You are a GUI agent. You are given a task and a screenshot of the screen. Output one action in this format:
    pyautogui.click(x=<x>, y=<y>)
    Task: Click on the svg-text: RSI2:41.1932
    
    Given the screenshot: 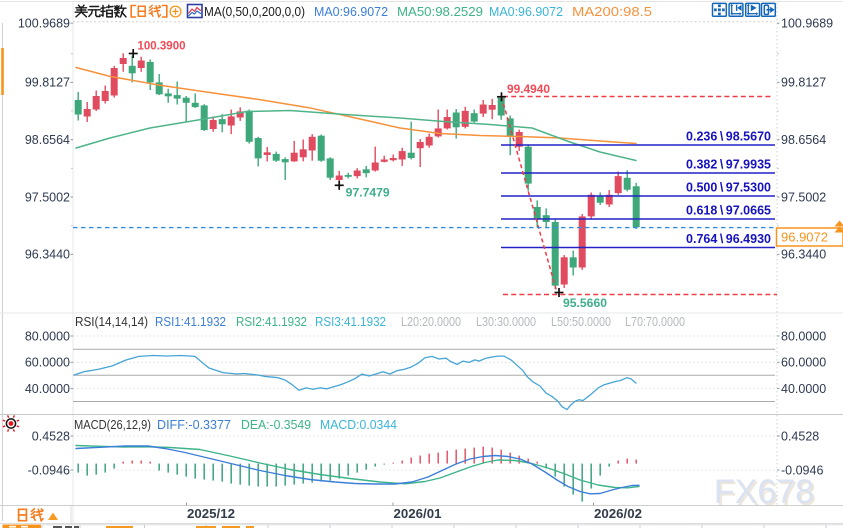 What is the action you would take?
    pyautogui.click(x=271, y=322)
    